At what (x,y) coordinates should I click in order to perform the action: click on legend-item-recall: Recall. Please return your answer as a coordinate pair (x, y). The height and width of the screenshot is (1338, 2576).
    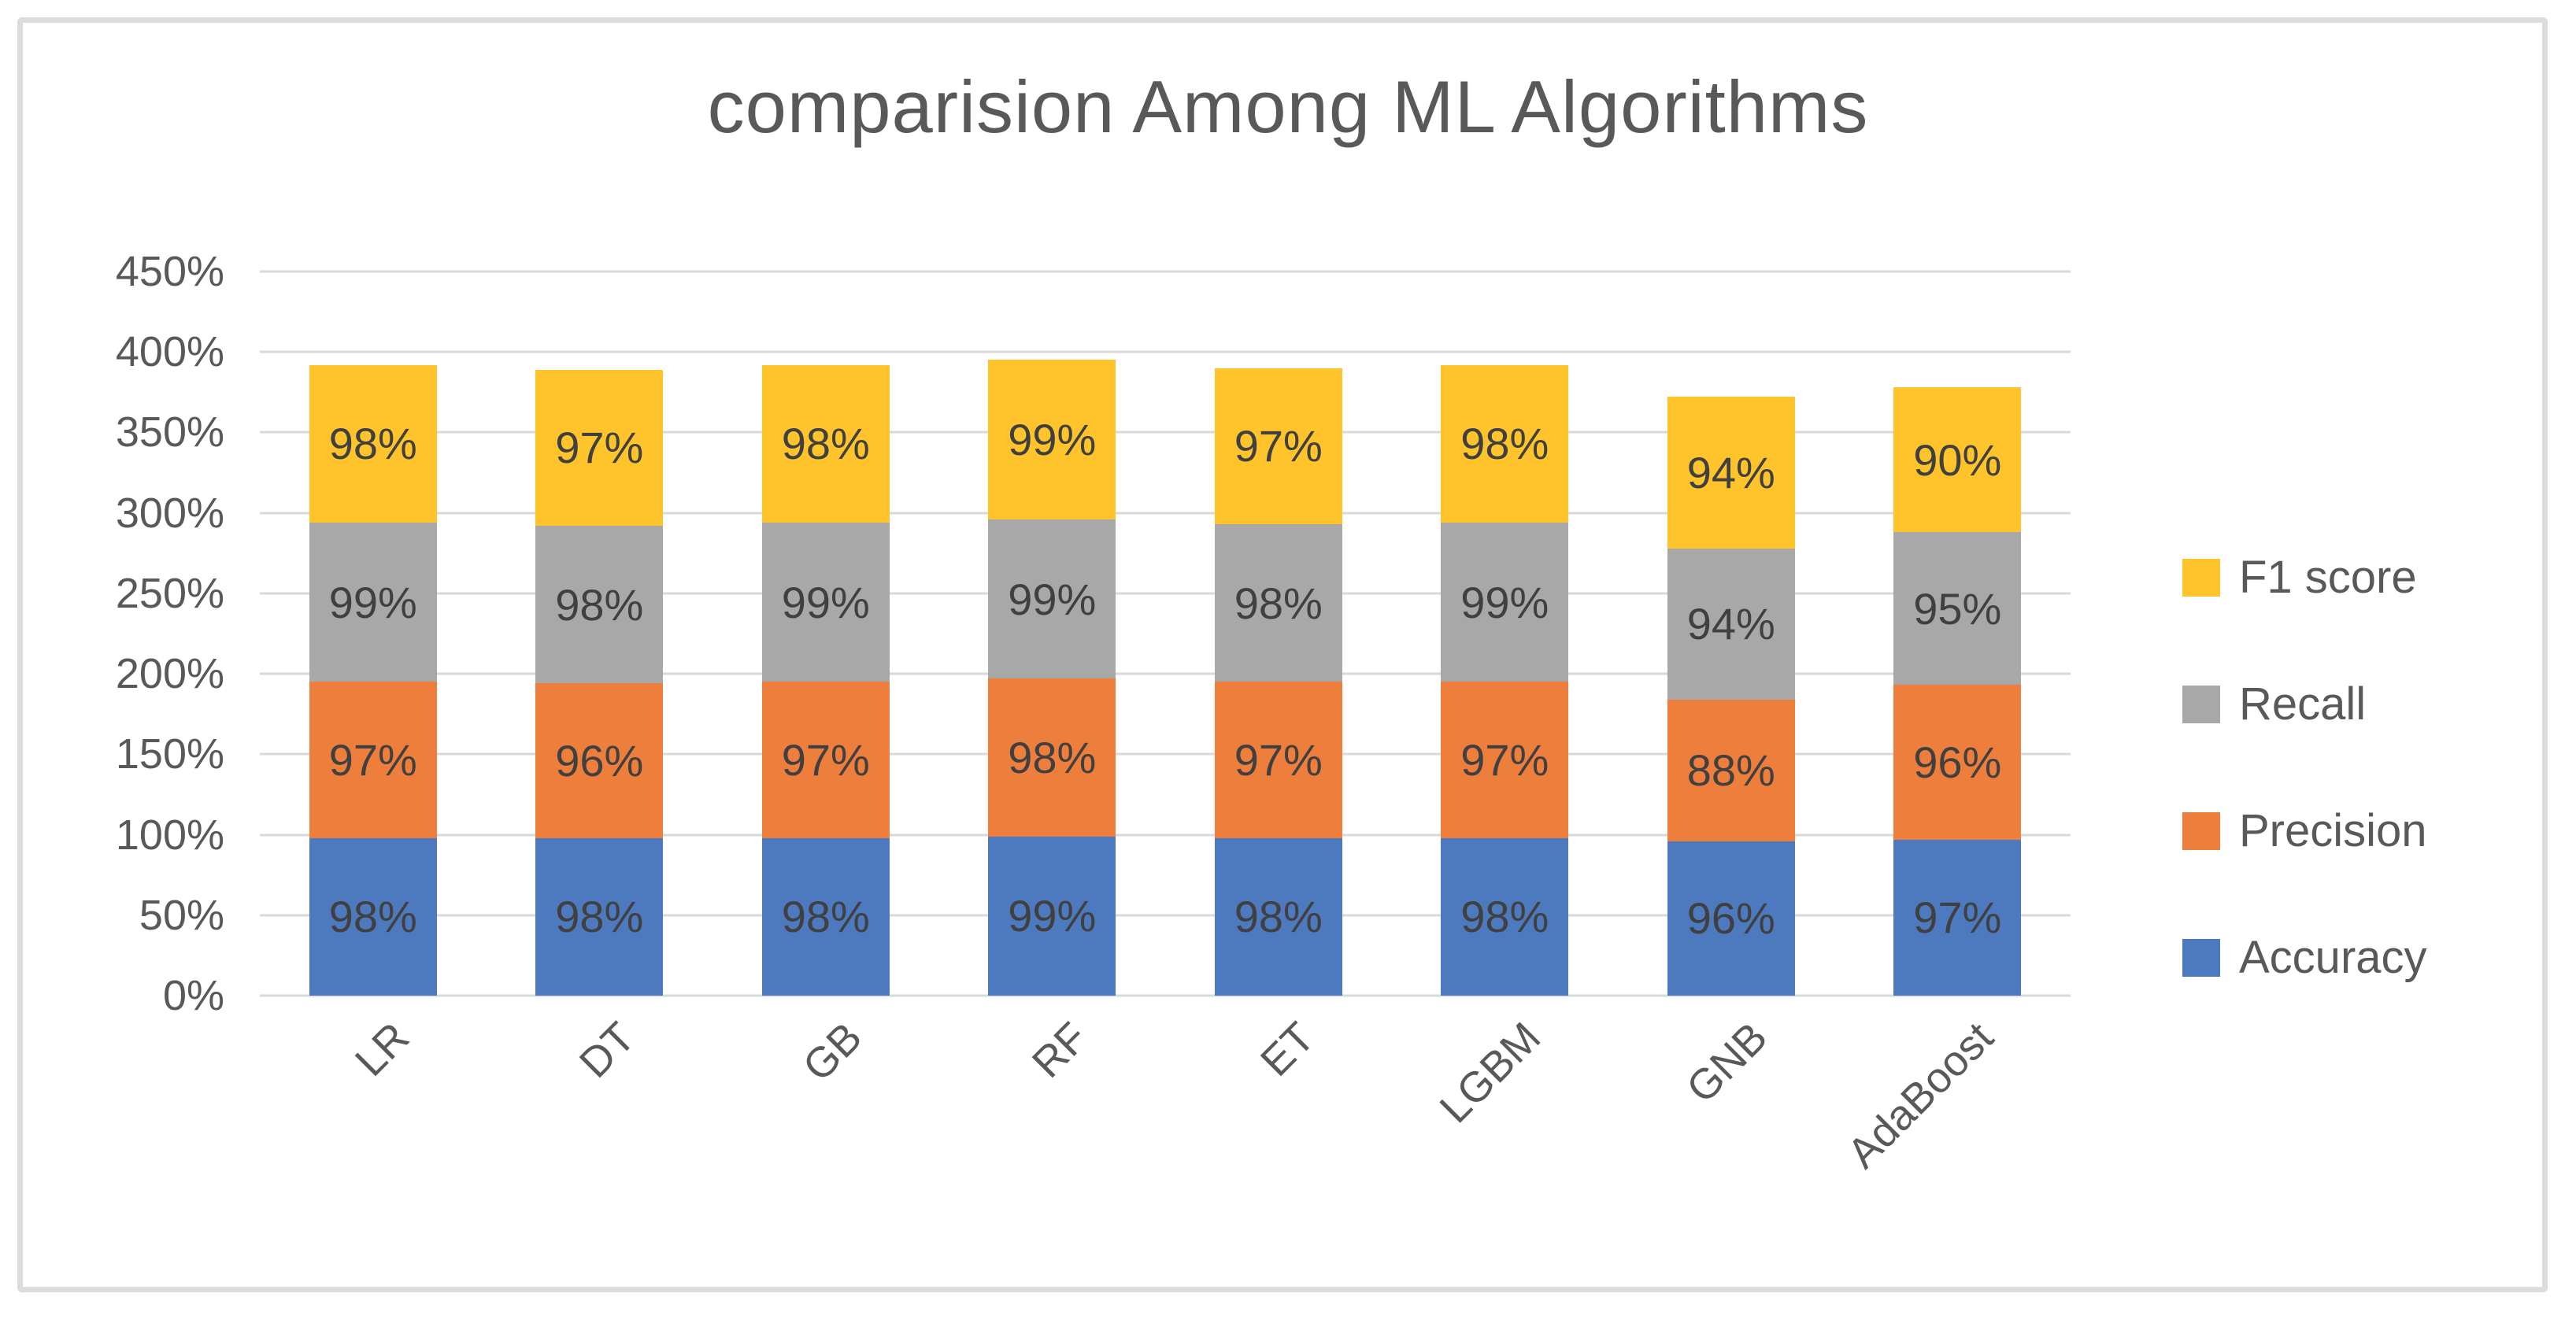
    Looking at the image, I should click on (2304, 704).